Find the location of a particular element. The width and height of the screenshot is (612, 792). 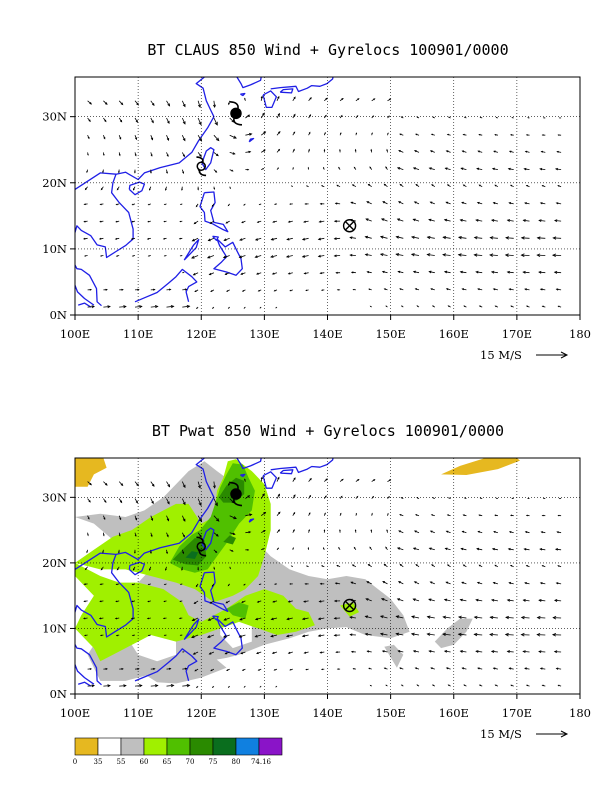

typhoon-symbol-icon is located at coordinates (236, 494).